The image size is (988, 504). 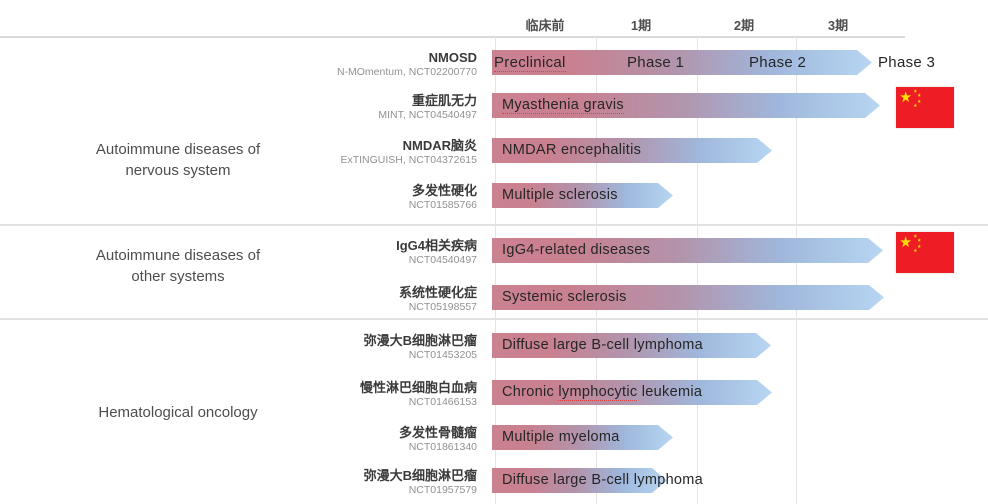 I want to click on gridline-phase3, so click(x=796, y=270).